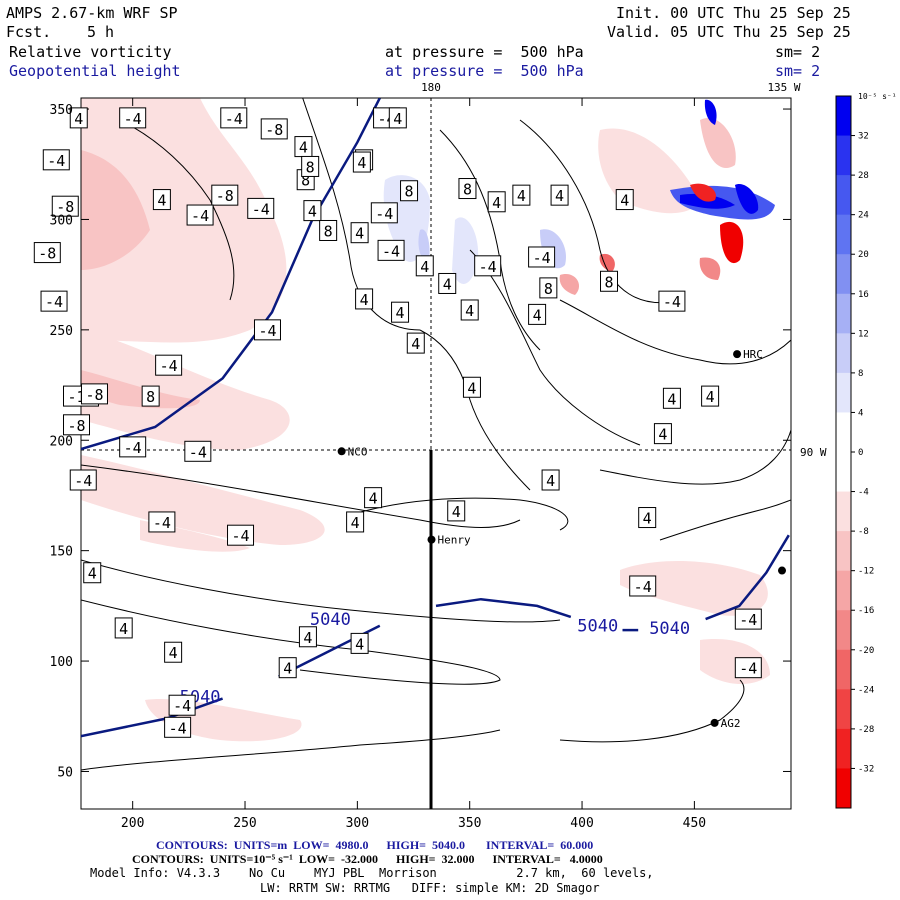 This screenshot has width=900, height=900. I want to click on x-tick-labels: 200 250 300 350 400 450, so click(413, 823).